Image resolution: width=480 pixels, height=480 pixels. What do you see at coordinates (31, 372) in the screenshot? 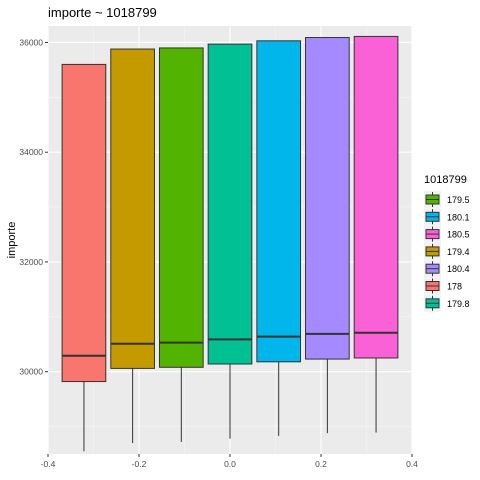
I see `y-tick-label: 30000` at bounding box center [31, 372].